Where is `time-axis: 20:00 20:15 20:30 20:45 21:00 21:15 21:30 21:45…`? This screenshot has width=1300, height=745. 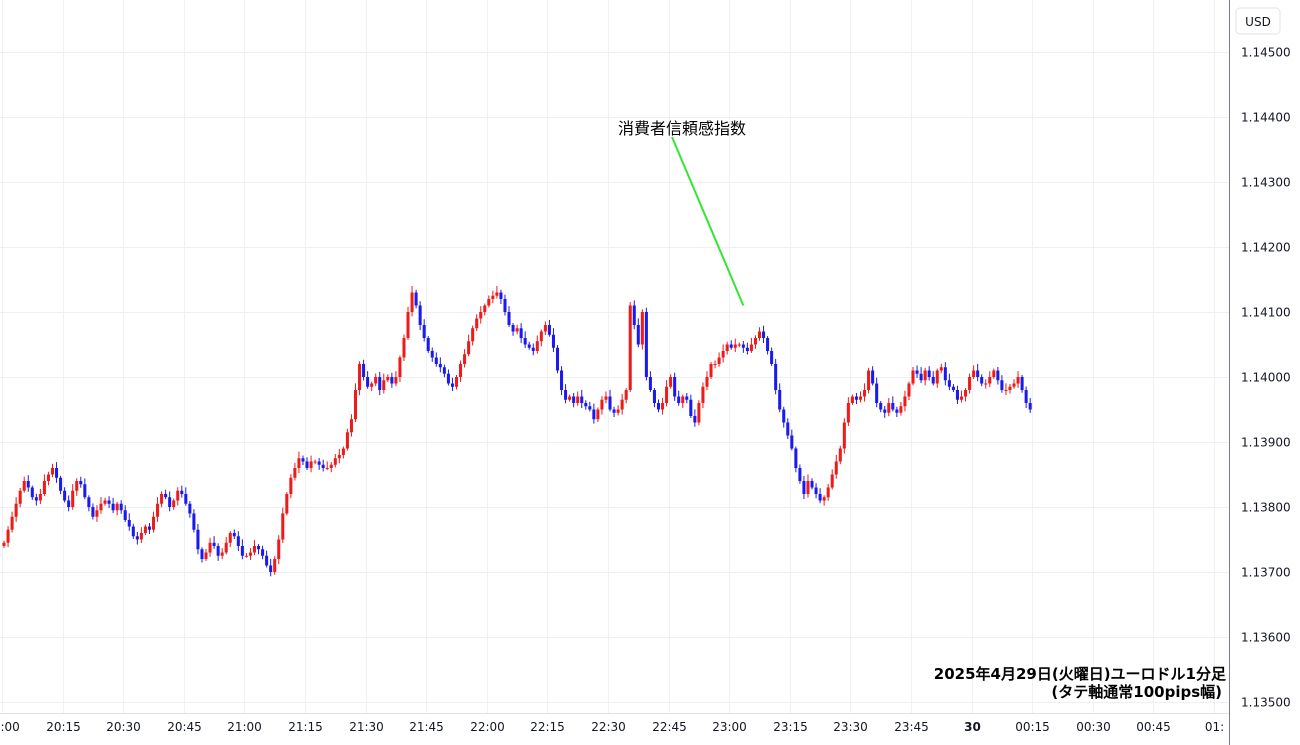
time-axis: 20:00 20:15 20:30 20:45 21:00 21:15 21:30 21:45… is located at coordinates (612, 727).